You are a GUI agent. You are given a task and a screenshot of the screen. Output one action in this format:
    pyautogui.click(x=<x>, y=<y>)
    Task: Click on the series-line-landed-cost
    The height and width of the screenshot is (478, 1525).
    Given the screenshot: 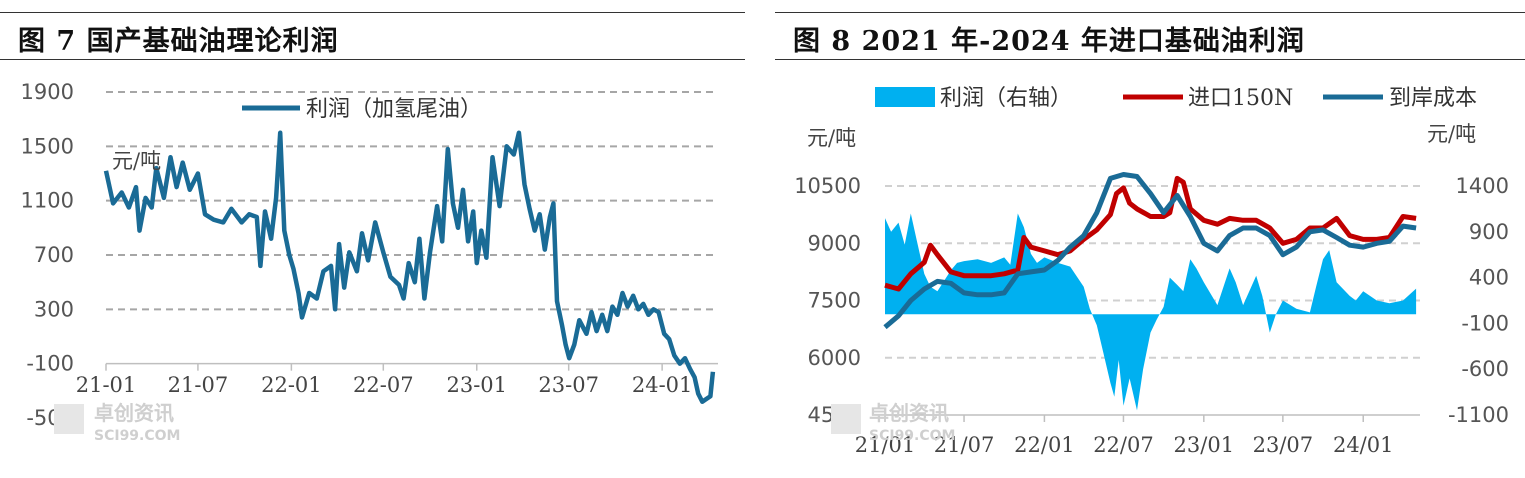 What is the action you would take?
    pyautogui.click(x=1150, y=251)
    